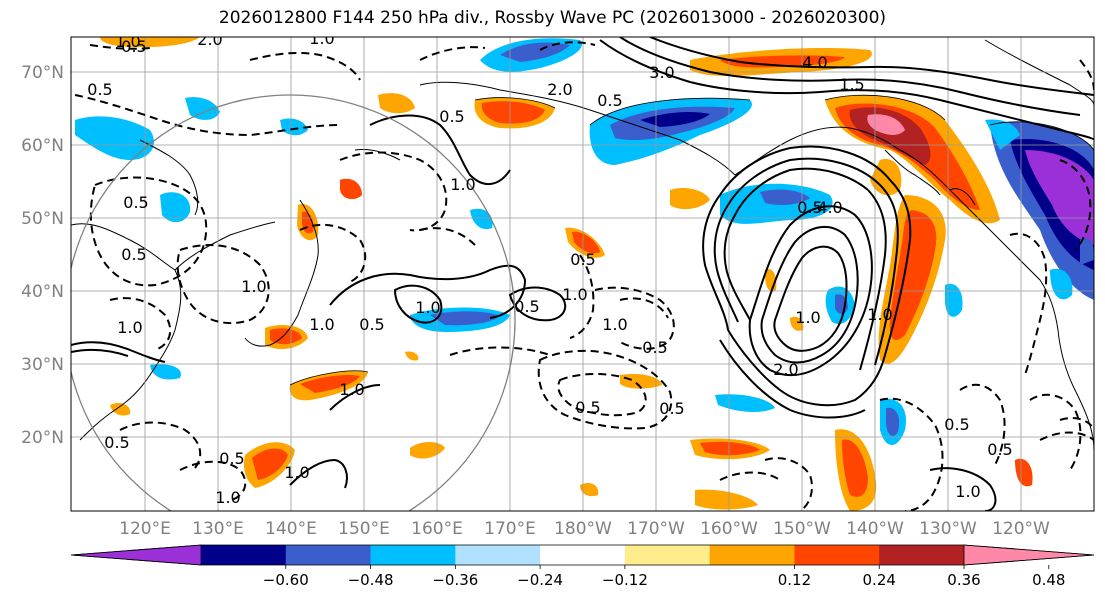 The height and width of the screenshot is (604, 1105). What do you see at coordinates (42, 219) in the screenshot?
I see `latitude-label: 50°N` at bounding box center [42, 219].